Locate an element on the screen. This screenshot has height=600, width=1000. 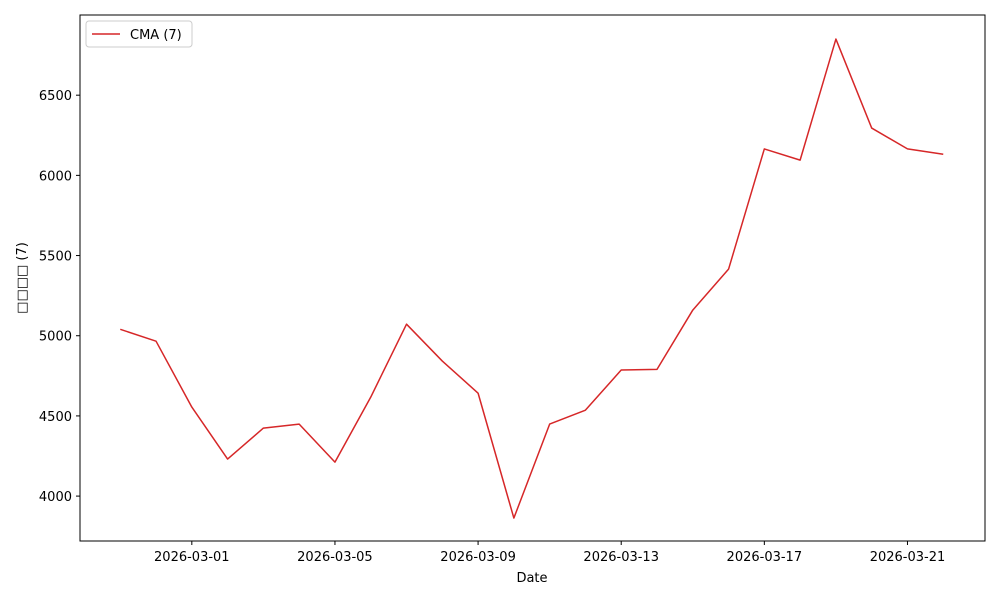
x-axis-label: Date is located at coordinates (531, 578).